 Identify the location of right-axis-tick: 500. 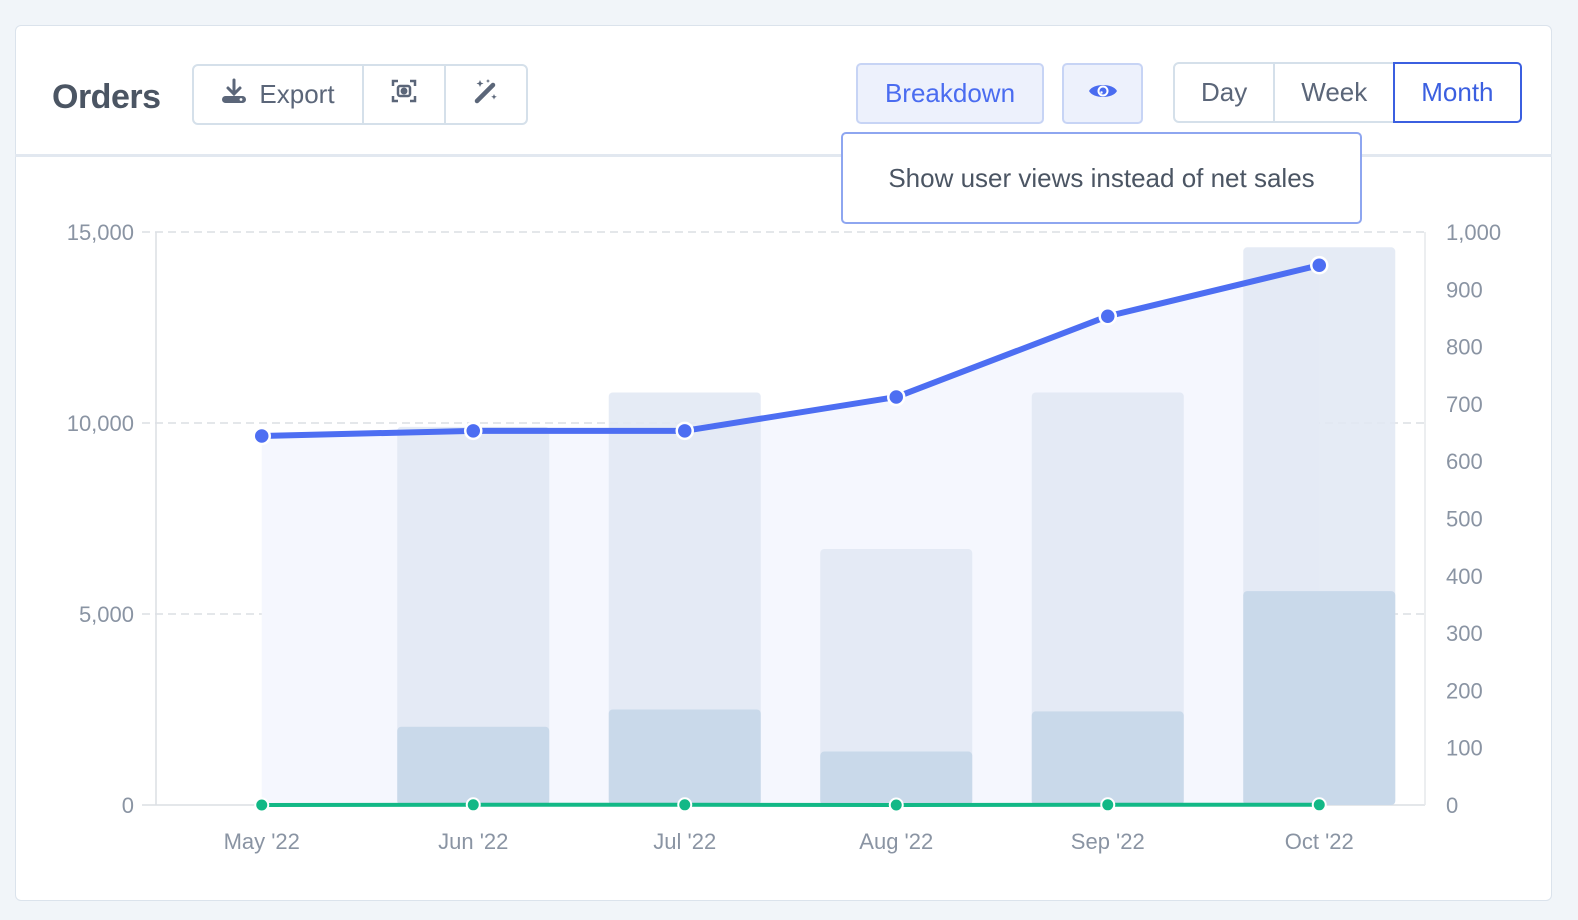
(1464, 519).